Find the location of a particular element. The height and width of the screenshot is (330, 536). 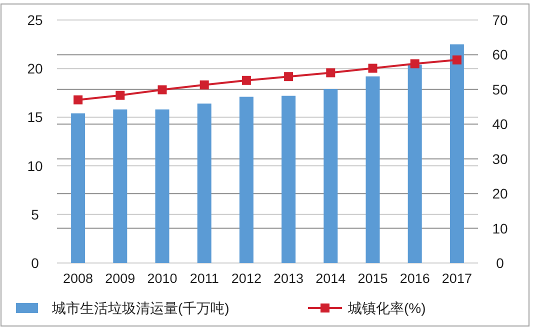

x-tick-label: 2016 is located at coordinates (415, 278).